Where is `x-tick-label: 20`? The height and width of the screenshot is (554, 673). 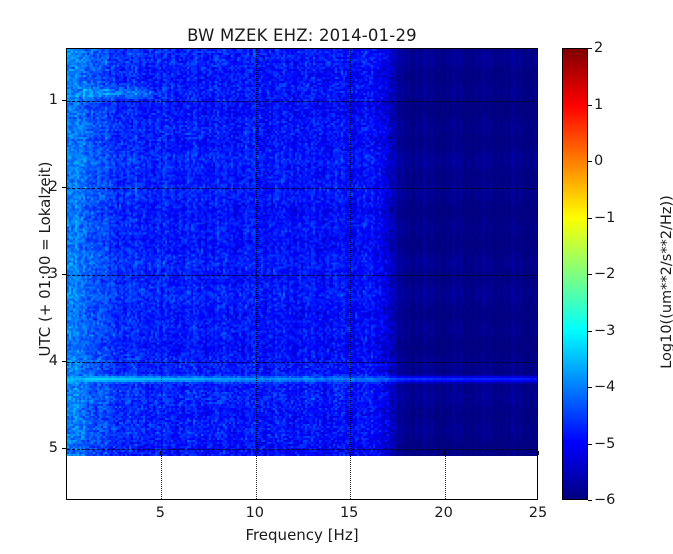 x-tick-label: 20 is located at coordinates (443, 513).